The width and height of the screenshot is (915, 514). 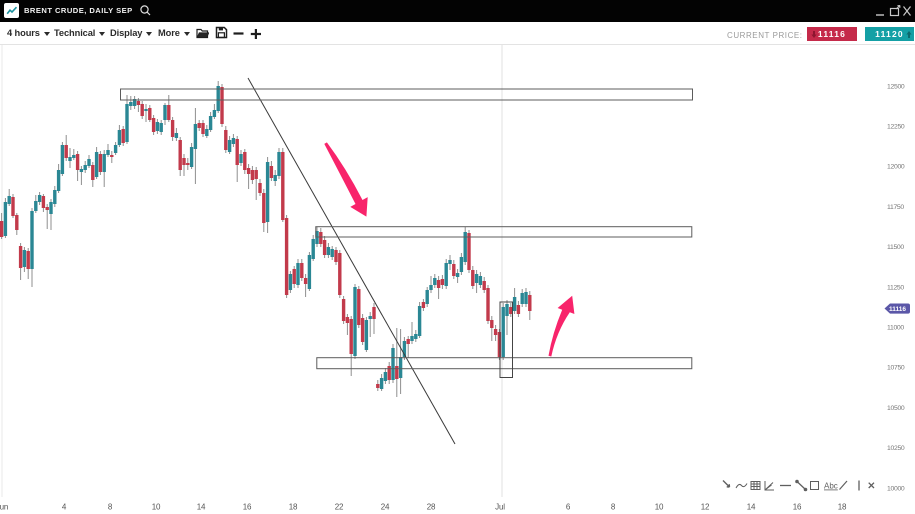 I want to click on svg-text: 11116, so click(x=897, y=309).